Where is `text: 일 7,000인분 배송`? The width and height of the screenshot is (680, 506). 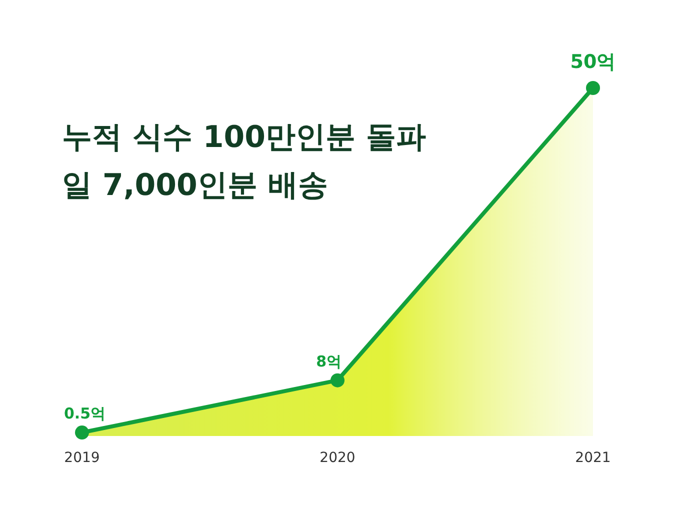
text: 일 7,000인분 배송 is located at coordinates (195, 185).